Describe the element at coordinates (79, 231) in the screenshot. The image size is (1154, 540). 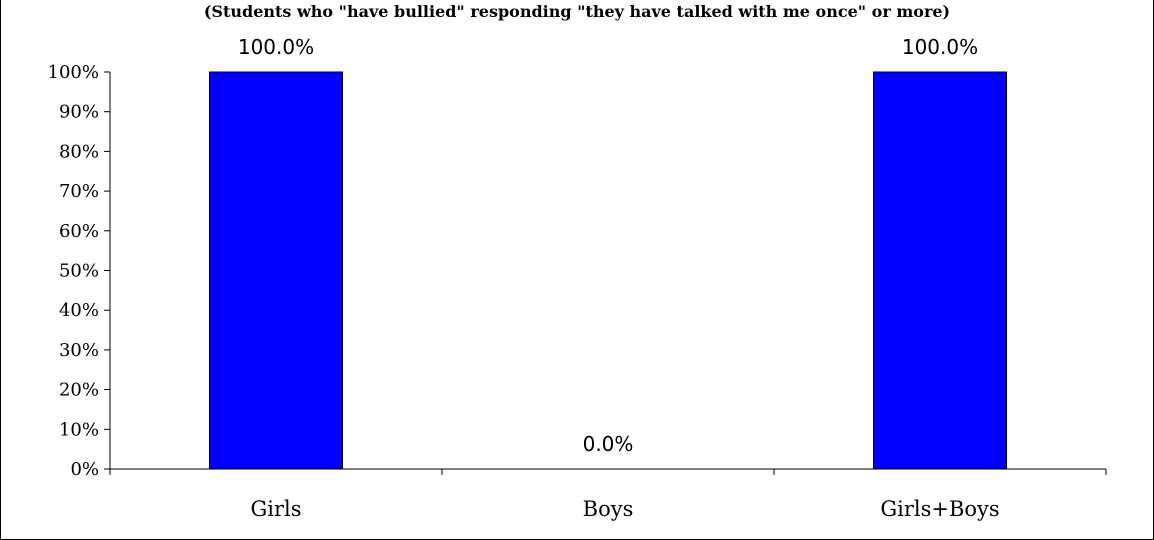
I see `y-tick-label: 60%` at that location.